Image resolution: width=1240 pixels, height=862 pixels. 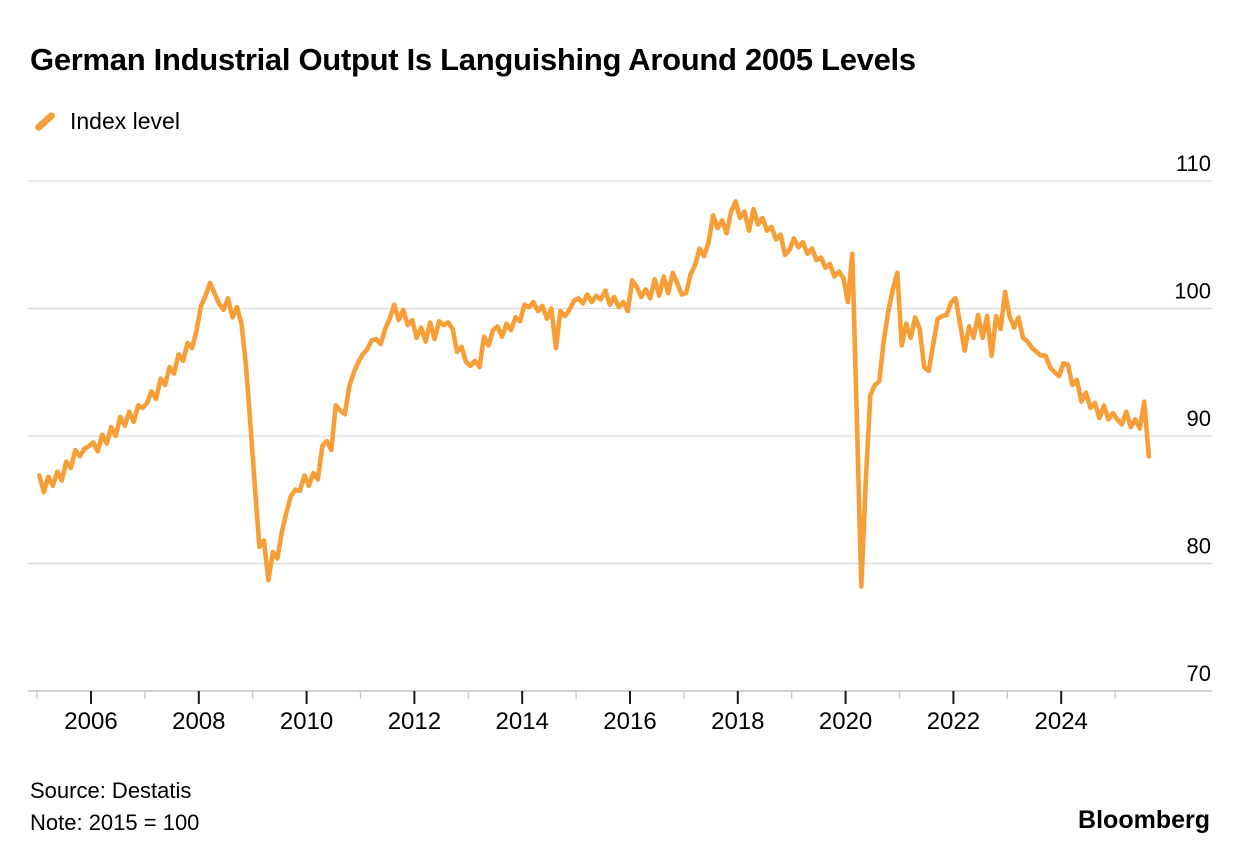 I want to click on x-axis-label: 2020, so click(x=845, y=721).